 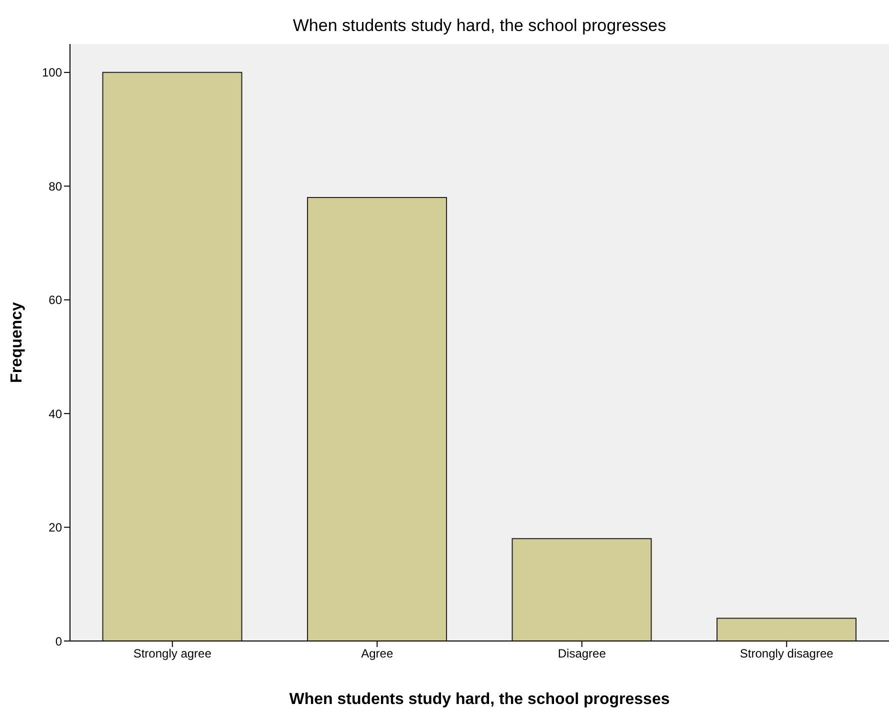 What do you see at coordinates (479, 699) in the screenshot?
I see `x-axis-title: When students study hard, the school progresses` at bounding box center [479, 699].